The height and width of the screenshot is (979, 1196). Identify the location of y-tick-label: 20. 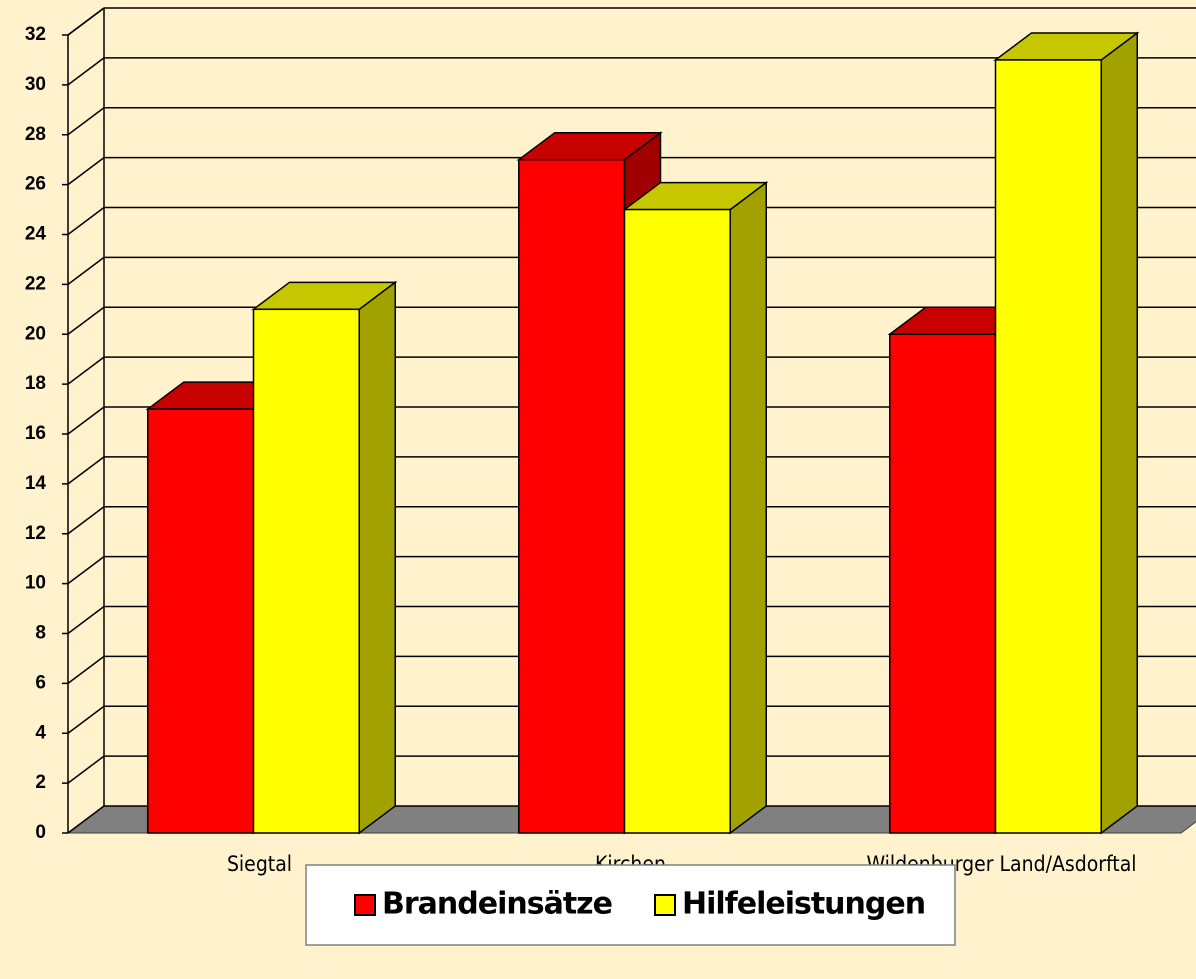
(35, 333).